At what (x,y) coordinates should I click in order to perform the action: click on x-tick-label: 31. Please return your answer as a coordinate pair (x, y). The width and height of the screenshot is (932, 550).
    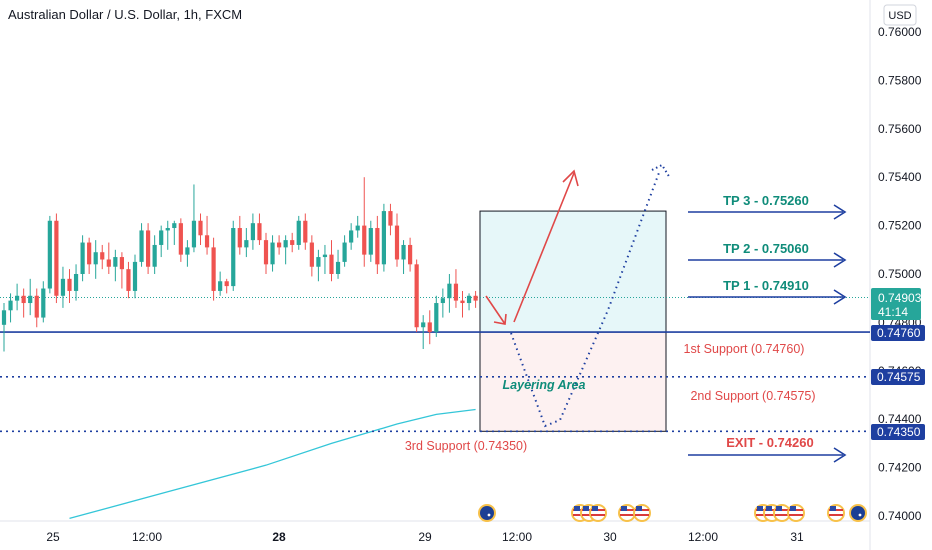
    Looking at the image, I should click on (797, 537).